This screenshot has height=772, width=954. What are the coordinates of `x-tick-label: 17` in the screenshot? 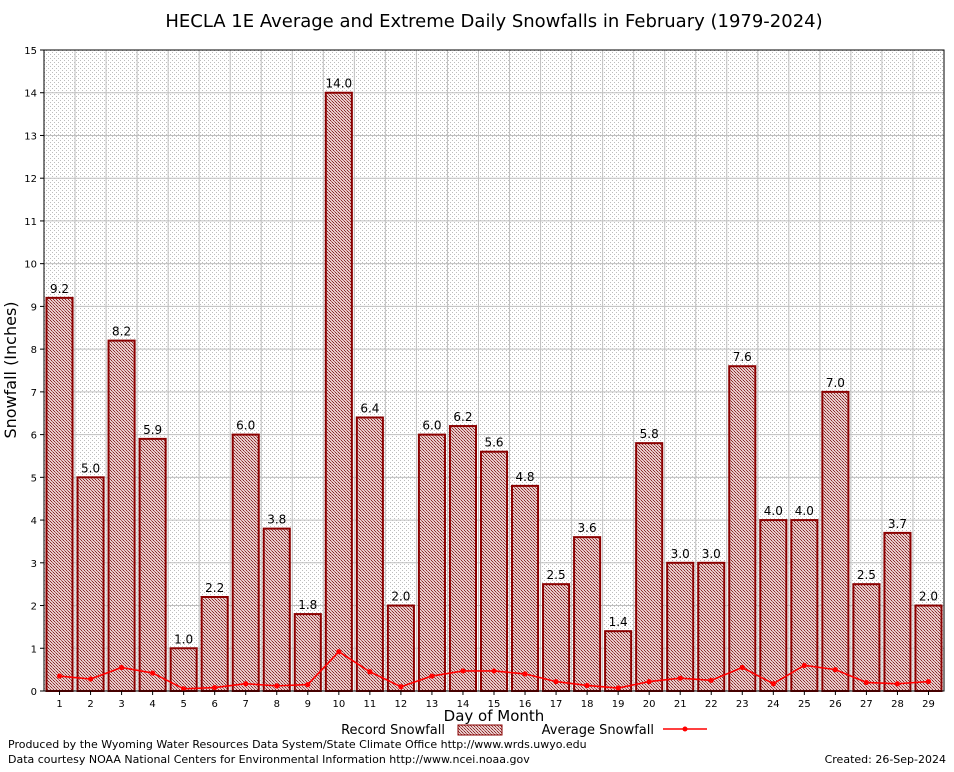 It's located at (556, 704).